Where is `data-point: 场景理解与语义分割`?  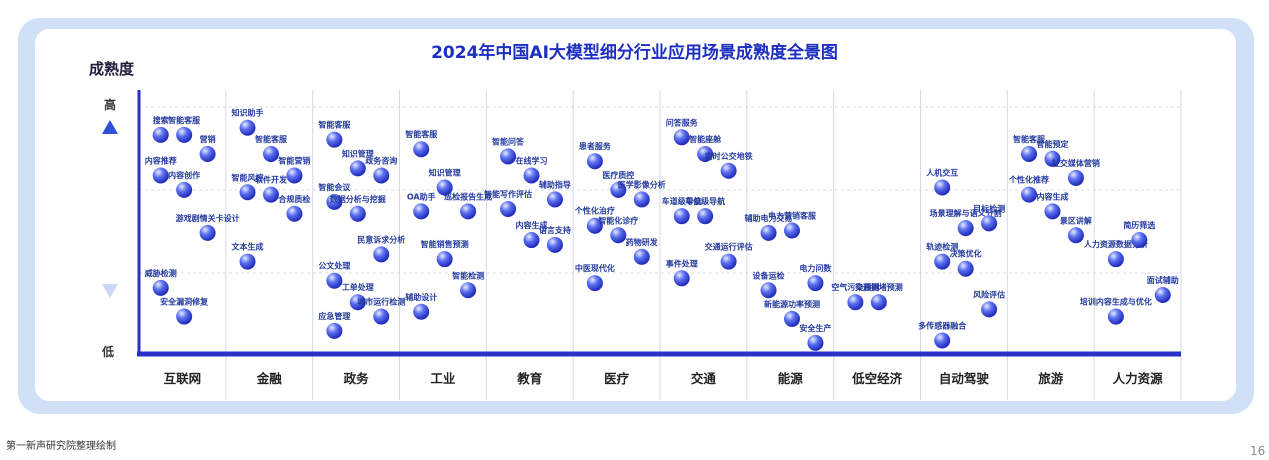 data-point: 场景理解与语义分割 is located at coordinates (966, 222).